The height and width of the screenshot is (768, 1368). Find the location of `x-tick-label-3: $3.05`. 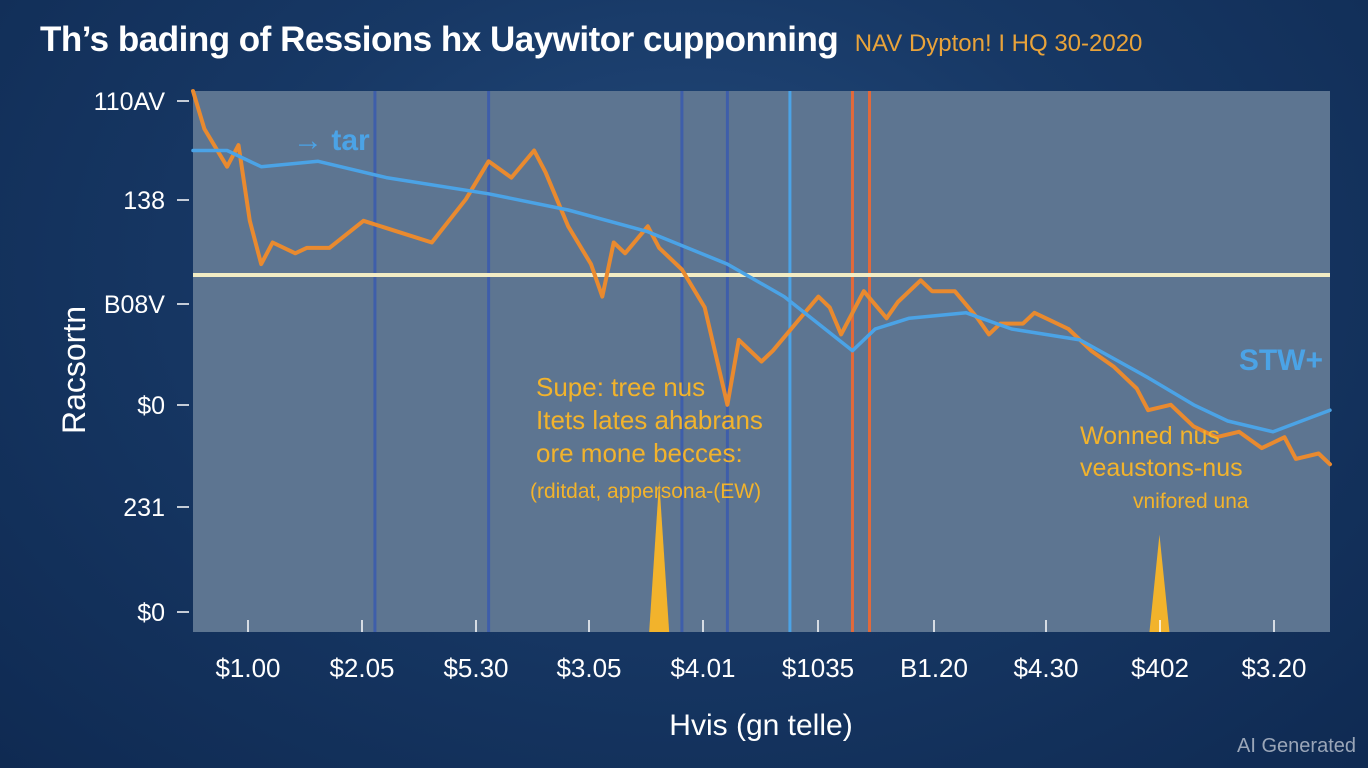

x-tick-label-3: $3.05 is located at coordinates (588, 668).